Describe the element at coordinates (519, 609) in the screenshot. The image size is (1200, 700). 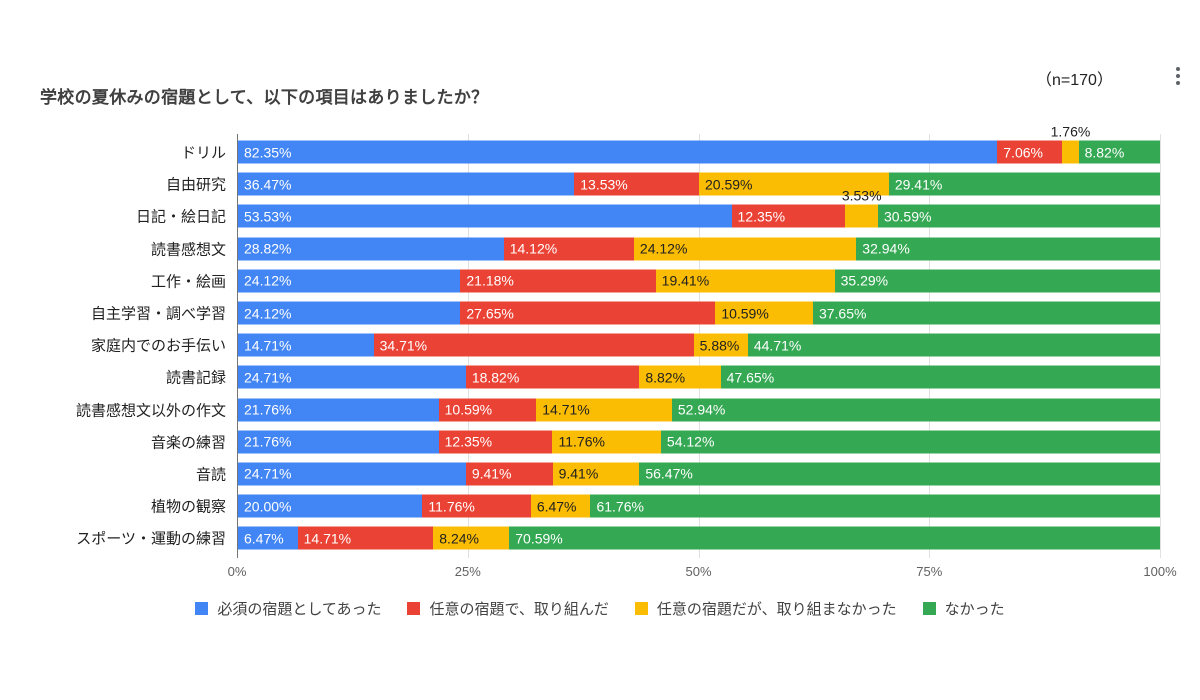
I see `legend-label: 任意の宿題で、取り組んだ` at that location.